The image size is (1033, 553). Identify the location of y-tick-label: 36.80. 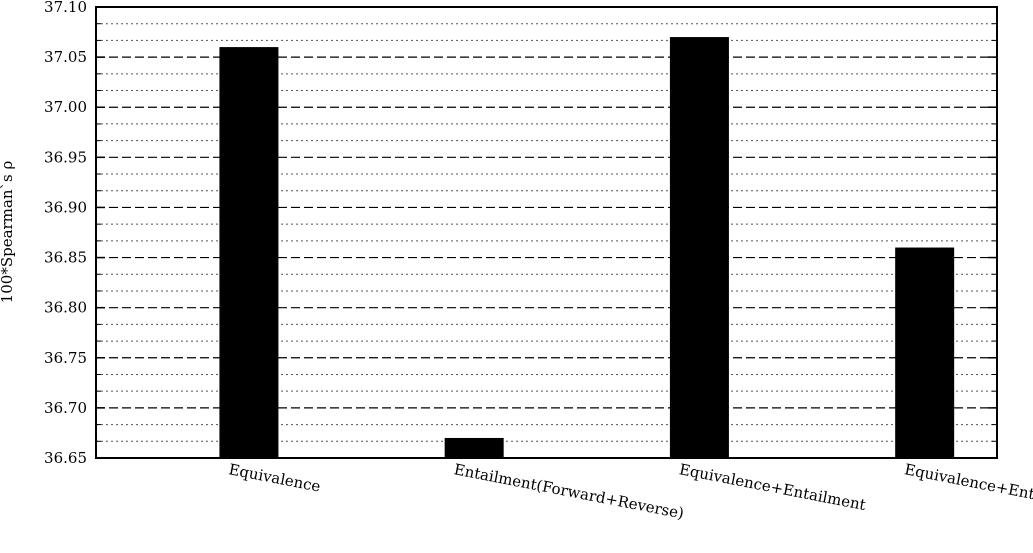
(65, 308).